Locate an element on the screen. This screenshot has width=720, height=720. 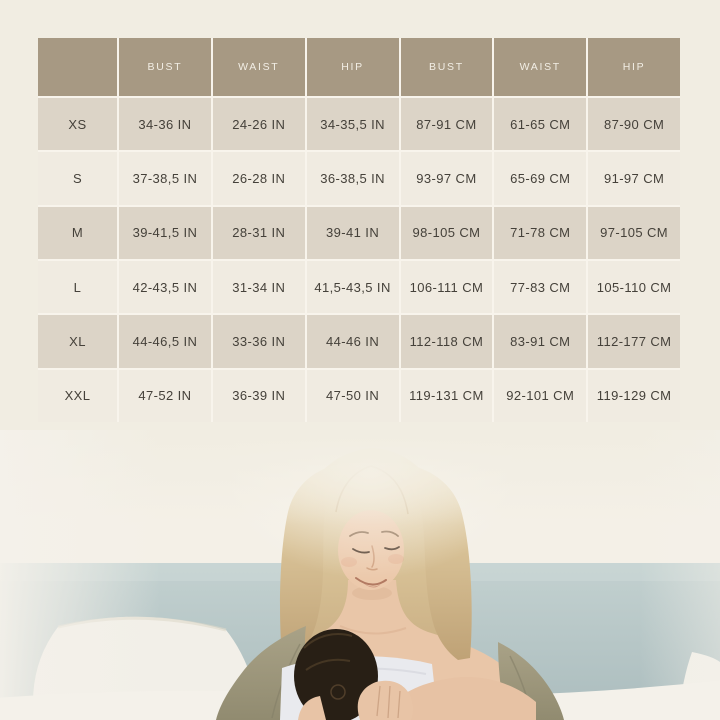
value-cell: 105-110 CM is located at coordinates (634, 287).